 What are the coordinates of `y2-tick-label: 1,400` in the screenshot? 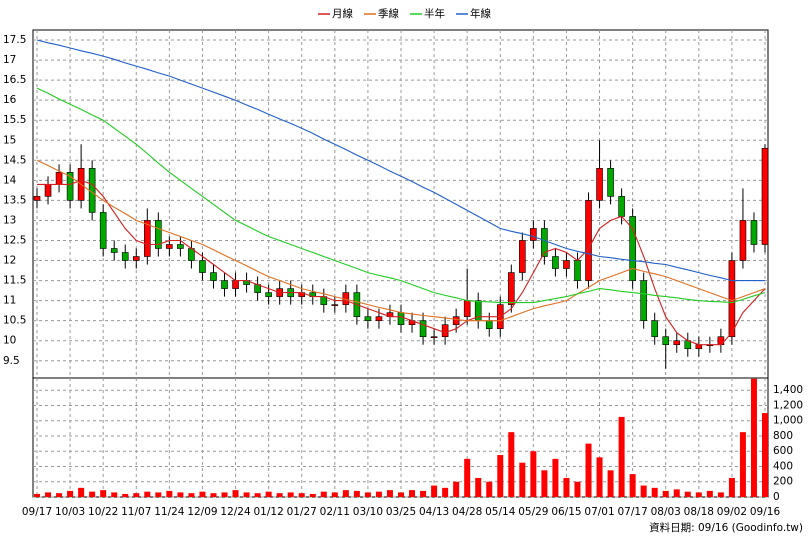 It's located at (788, 390).